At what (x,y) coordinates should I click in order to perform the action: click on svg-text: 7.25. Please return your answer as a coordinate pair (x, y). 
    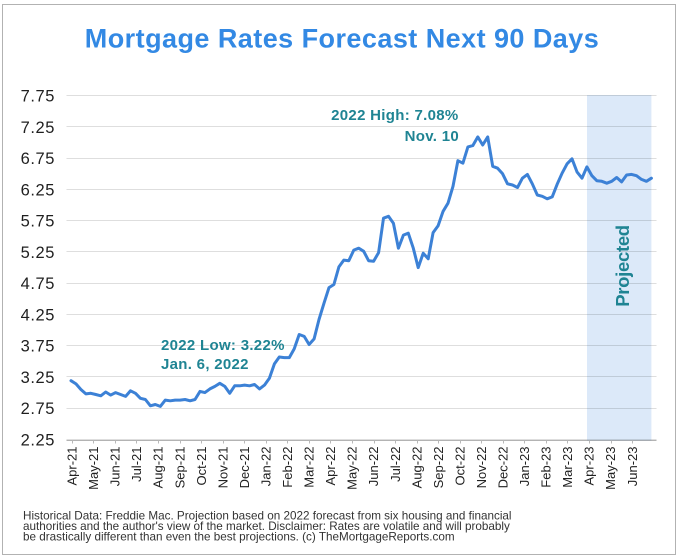
    Looking at the image, I should click on (38, 128).